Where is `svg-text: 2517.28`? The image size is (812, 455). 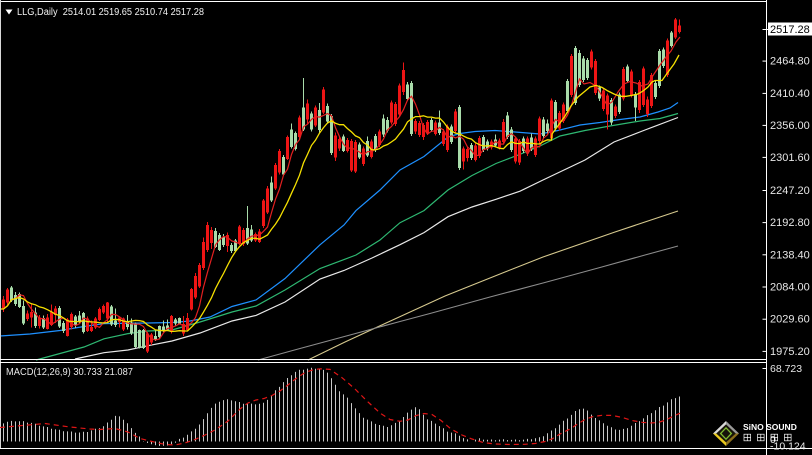 svg-text: 2517.28 is located at coordinates (790, 30).